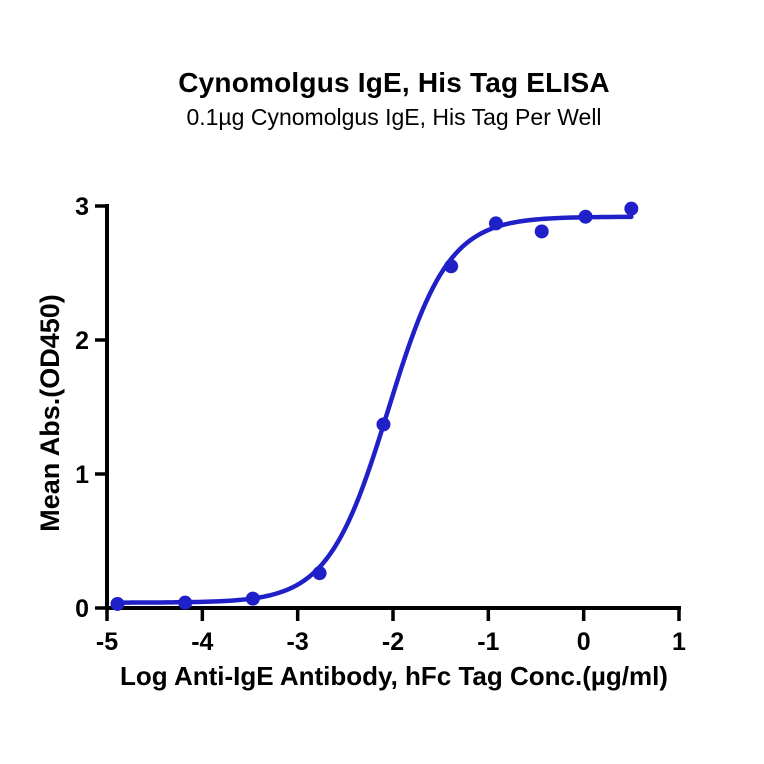 The image size is (764, 764). I want to click on chart-subtitle: 0.1µg Cynomolgus IgE, His Tag Per Well, so click(394, 117).